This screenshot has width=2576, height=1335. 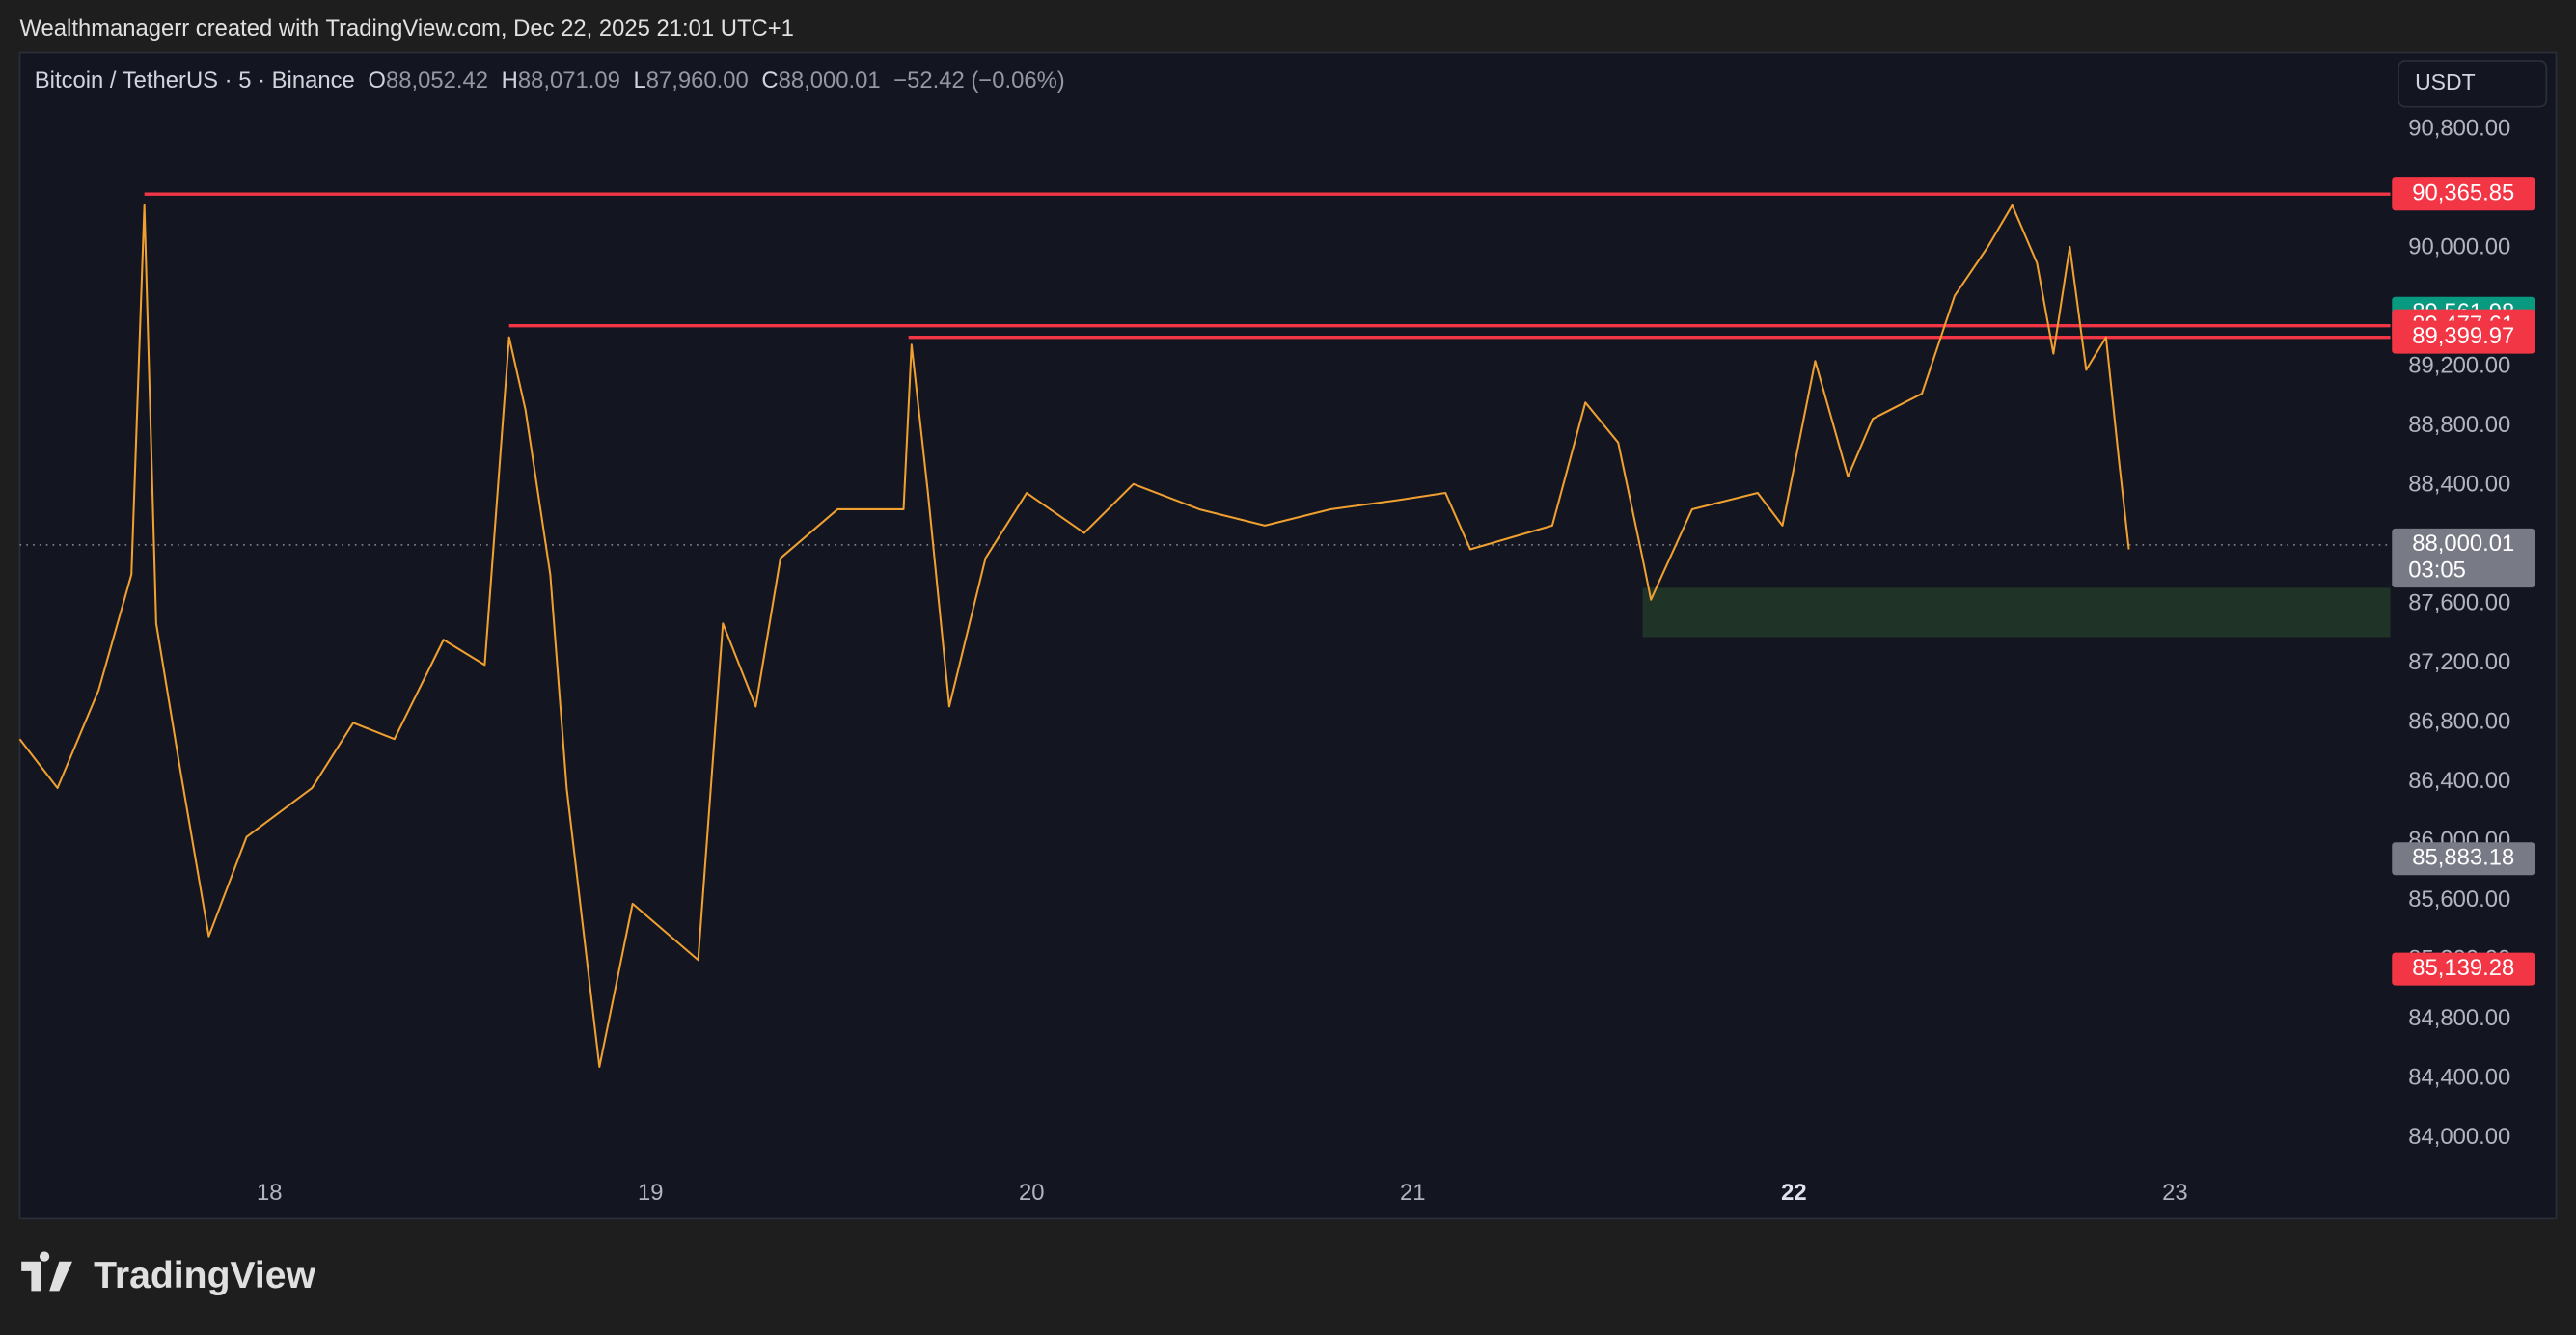 What do you see at coordinates (2459, 603) in the screenshot?
I see `y-tick-label: 87,600.00` at bounding box center [2459, 603].